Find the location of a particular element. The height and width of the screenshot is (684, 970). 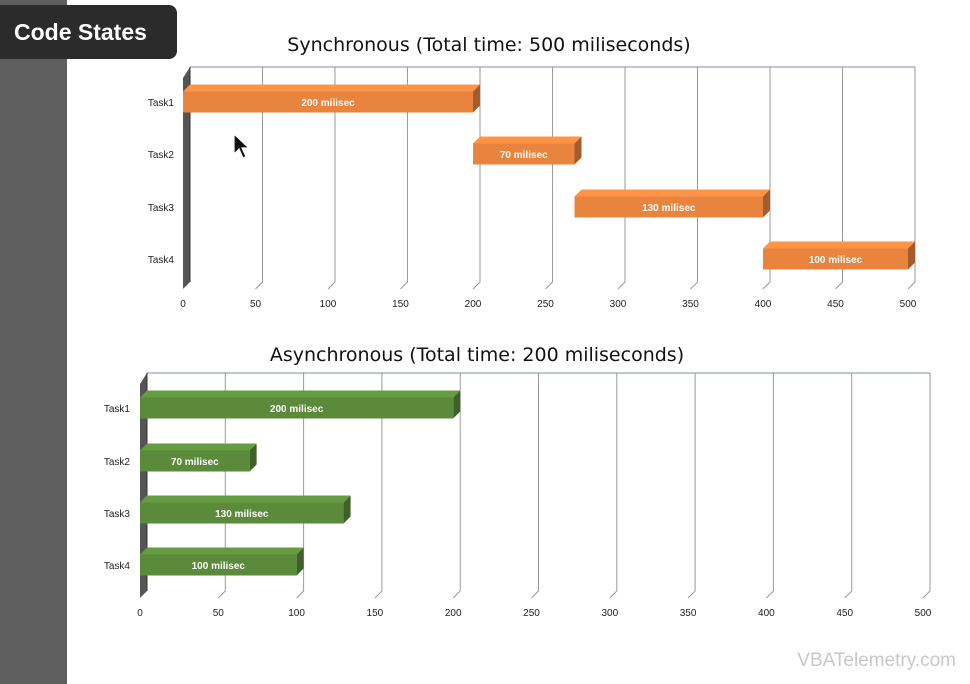

watermark-text: VBATelemetry.com is located at coordinates (876, 660).